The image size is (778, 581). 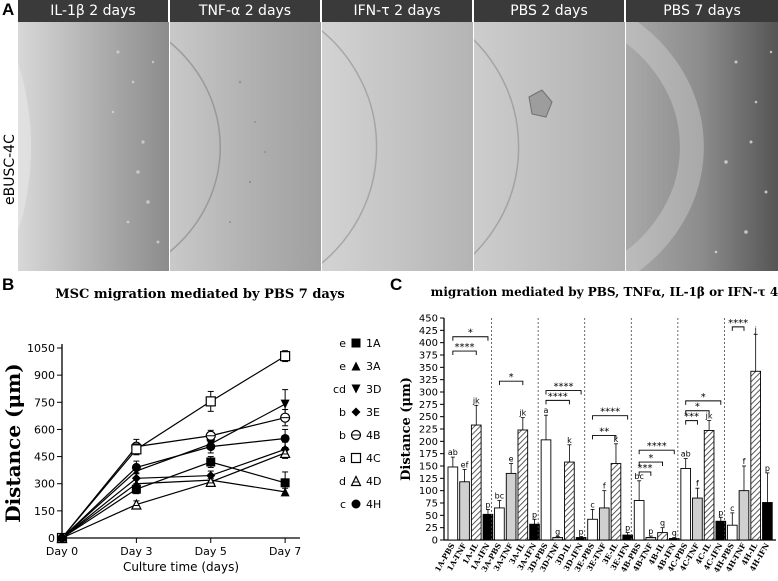 I want to click on bar-4C-IL, so click(x=709, y=485).